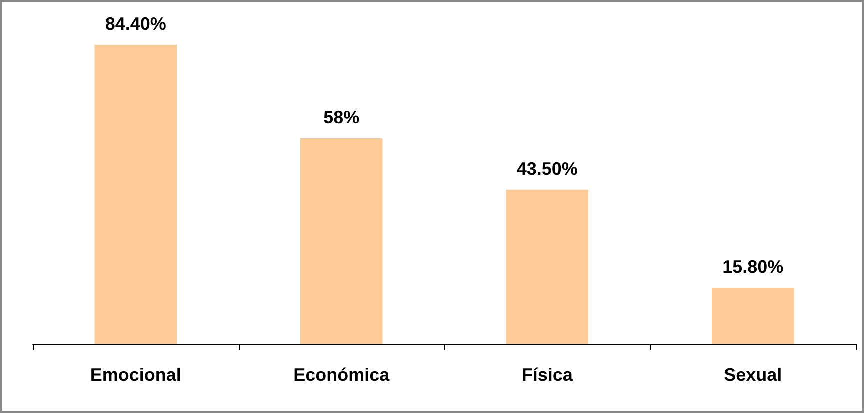  What do you see at coordinates (135, 24) in the screenshot?
I see `data-label: 84.40%` at bounding box center [135, 24].